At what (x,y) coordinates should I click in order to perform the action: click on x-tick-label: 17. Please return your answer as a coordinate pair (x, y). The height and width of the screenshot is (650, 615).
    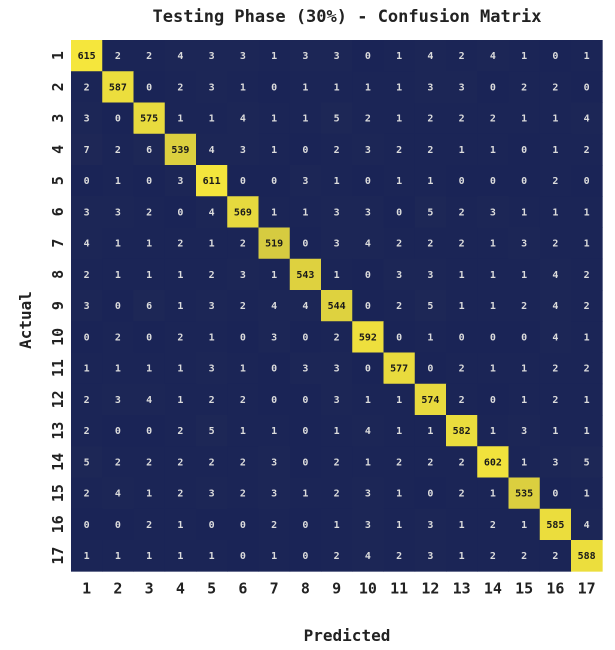
    Looking at the image, I should click on (587, 588).